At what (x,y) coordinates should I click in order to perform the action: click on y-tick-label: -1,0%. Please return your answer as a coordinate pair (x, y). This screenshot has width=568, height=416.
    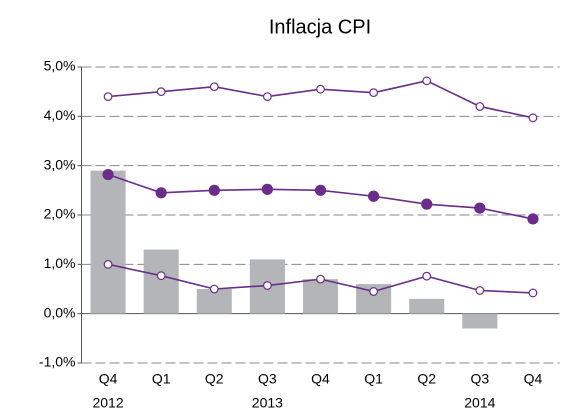
    Looking at the image, I should click on (57, 362).